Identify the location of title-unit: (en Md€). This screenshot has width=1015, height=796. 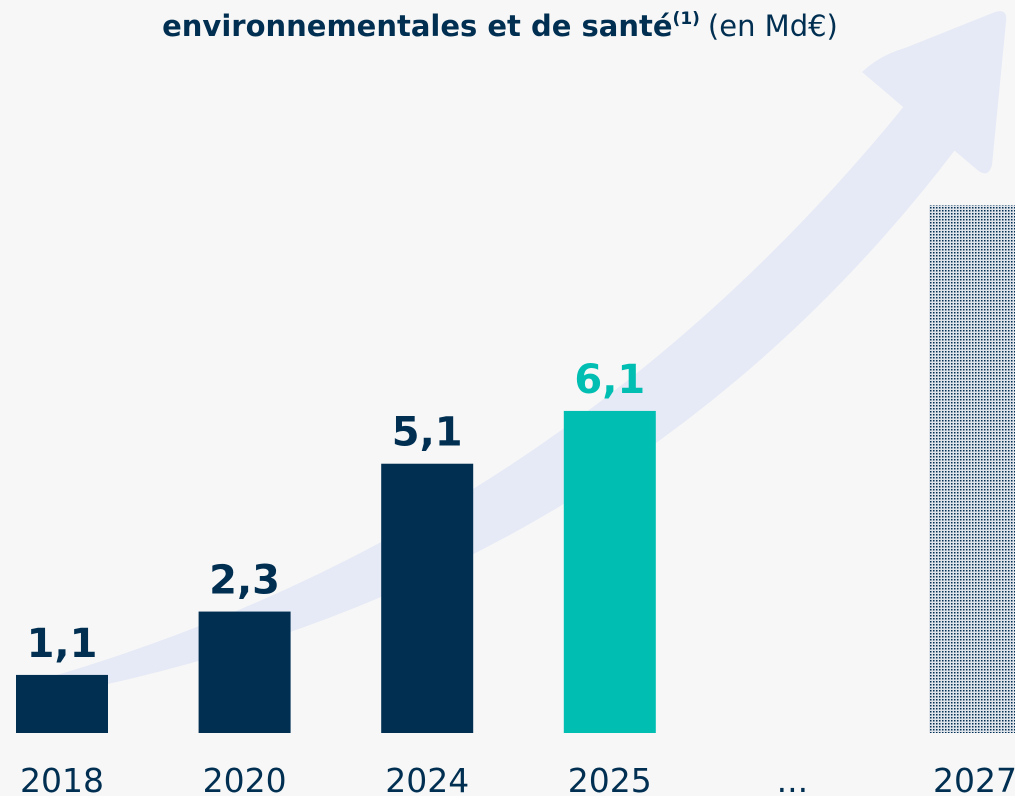
(773, 26).